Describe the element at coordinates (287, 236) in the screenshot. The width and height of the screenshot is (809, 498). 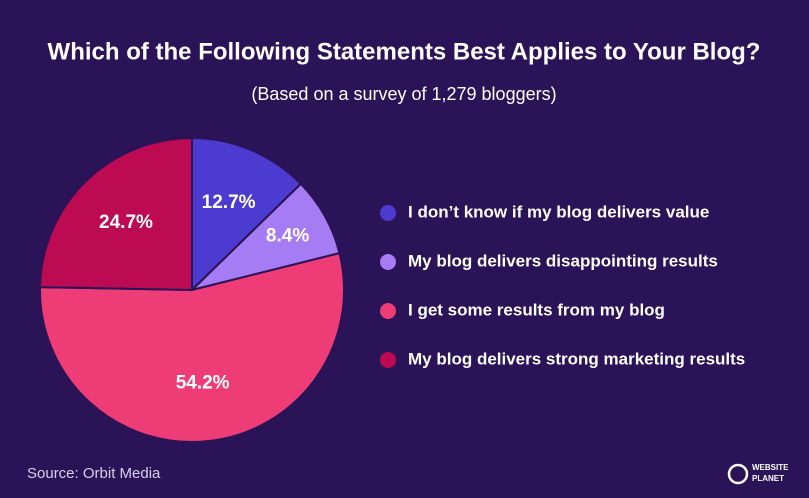
I see `value-label: 8.4%` at that location.